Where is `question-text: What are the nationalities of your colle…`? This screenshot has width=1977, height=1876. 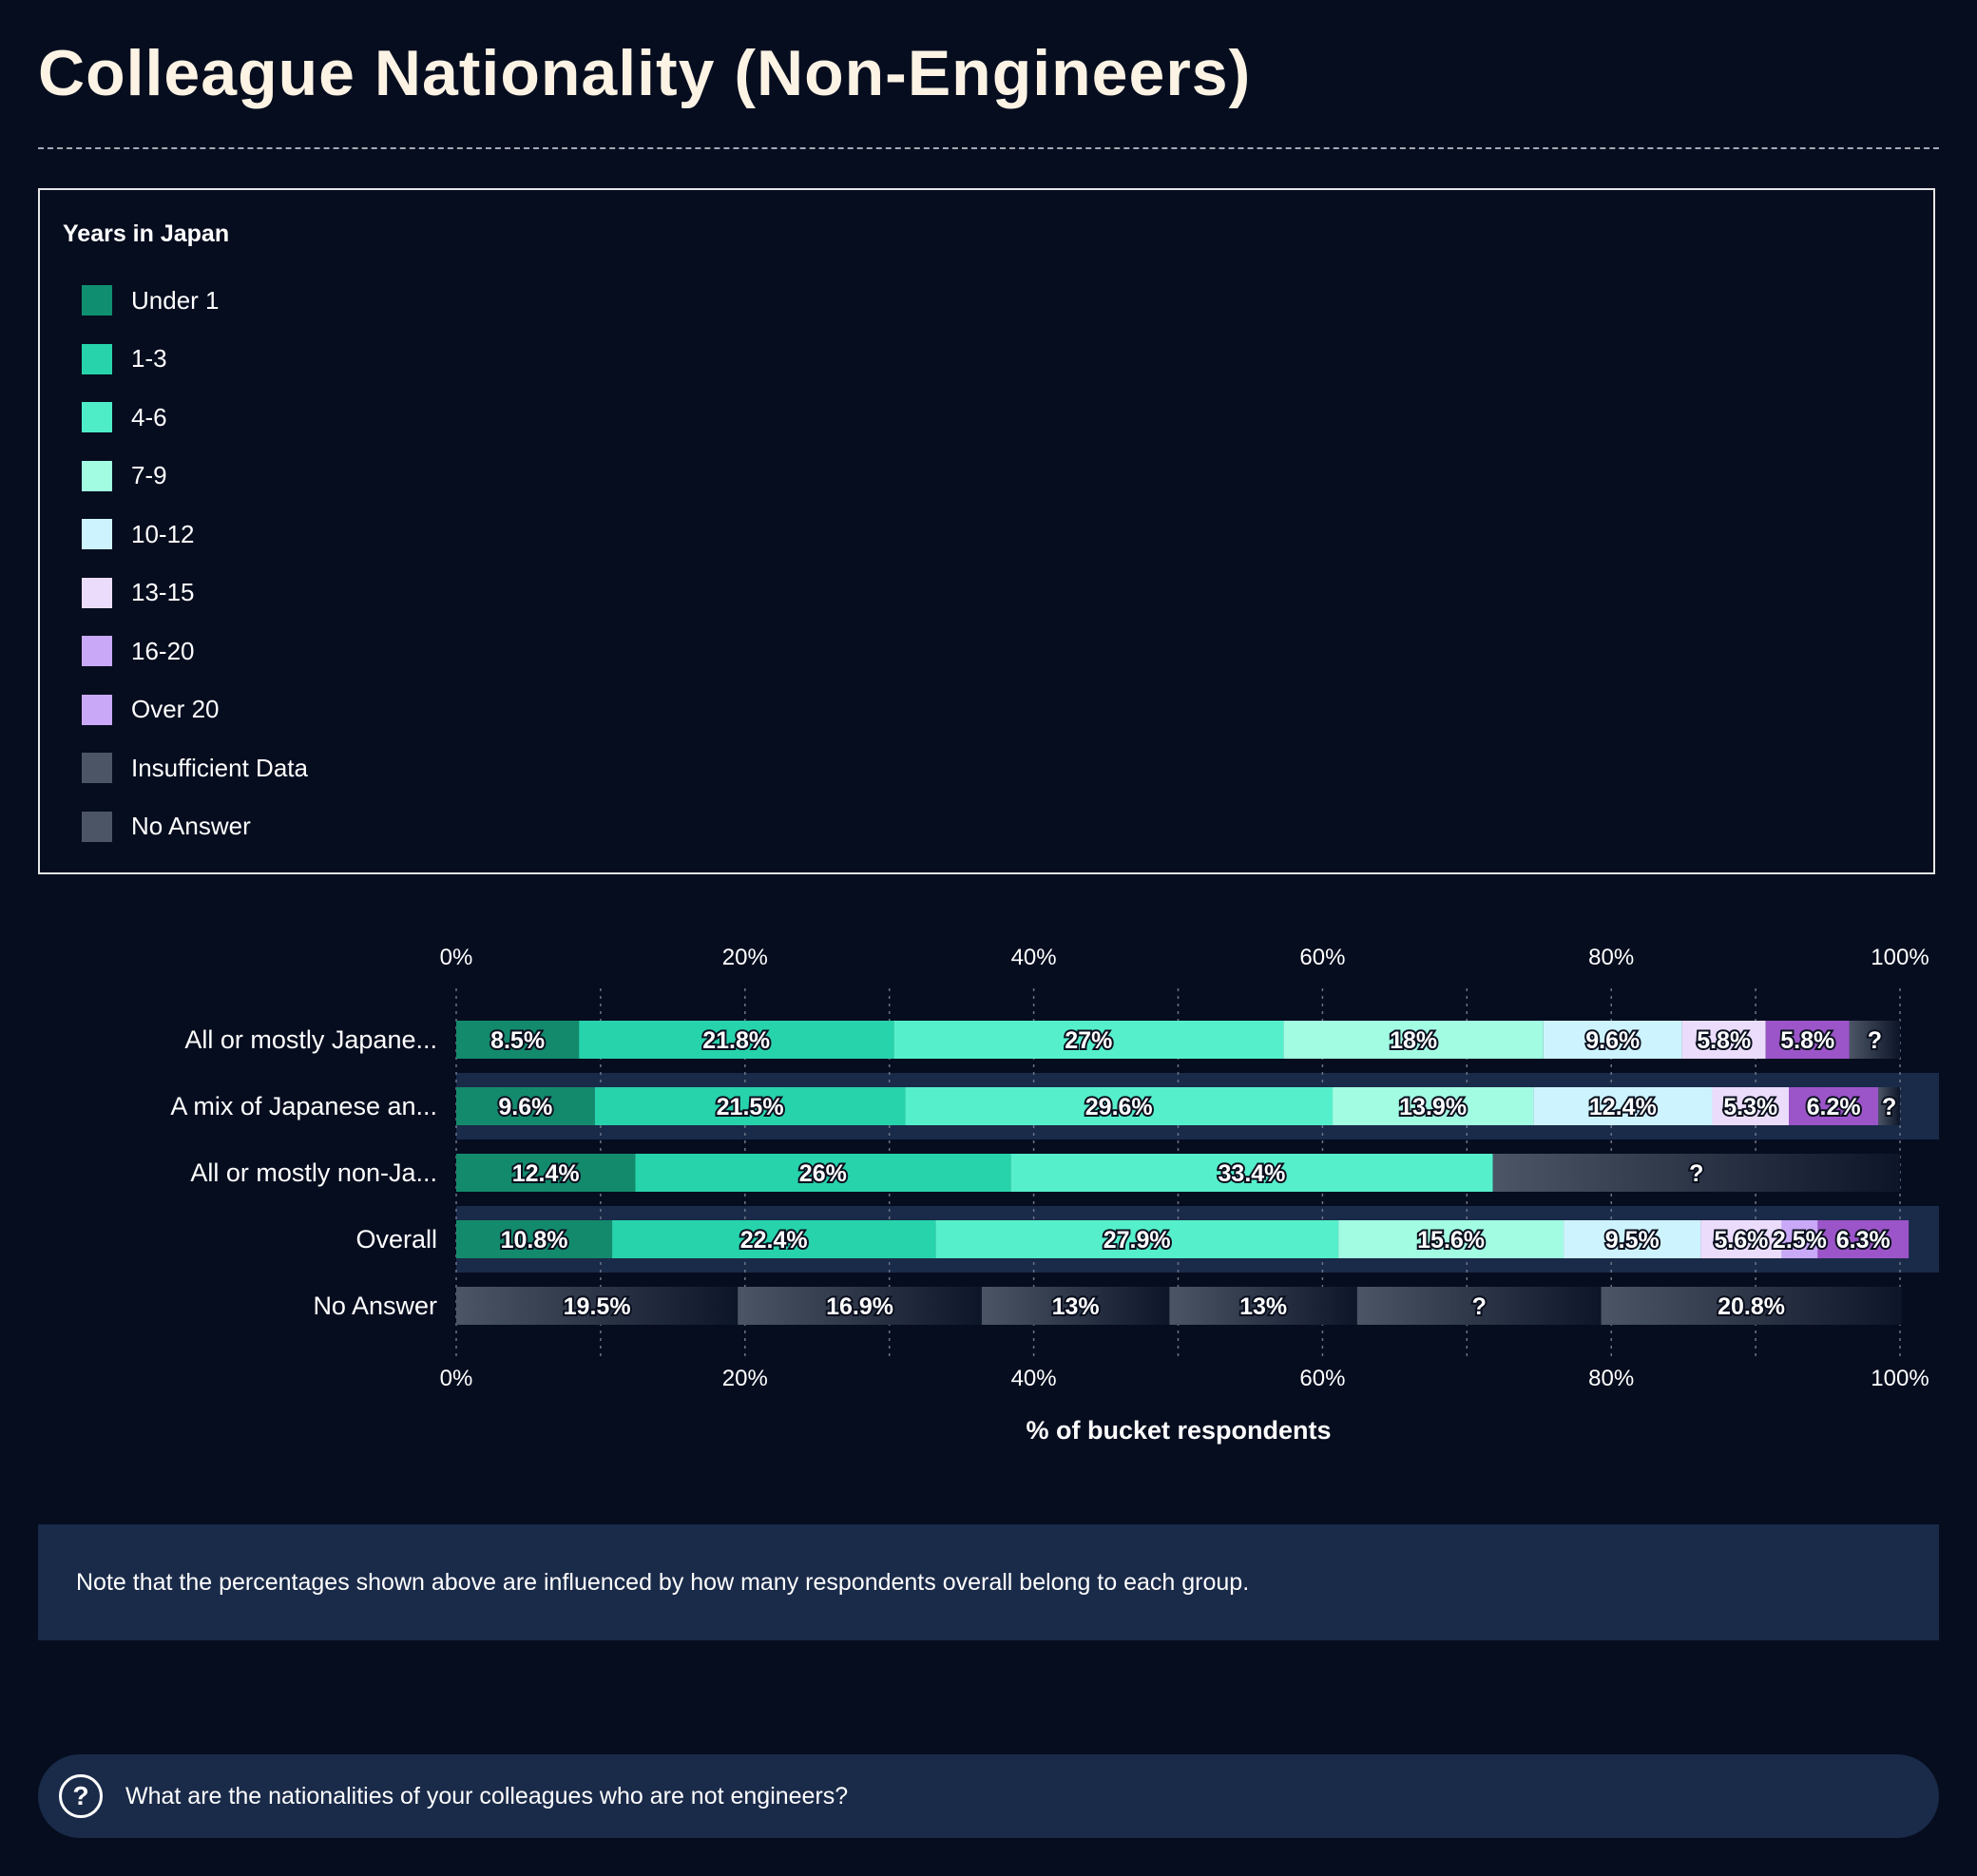
question-text: What are the nationalities of your colle… is located at coordinates (487, 1795).